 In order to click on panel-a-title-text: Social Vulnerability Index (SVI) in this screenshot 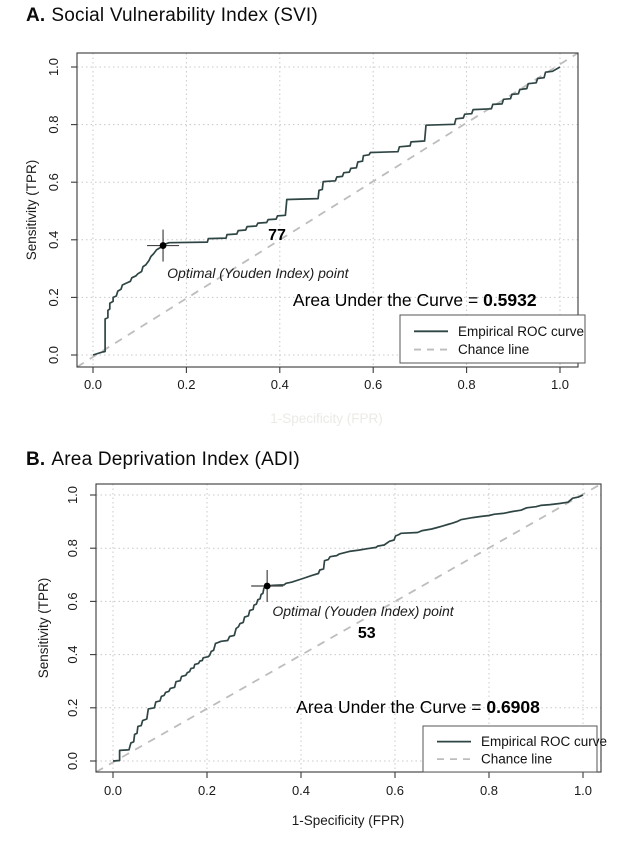, I will do `click(184, 15)`.